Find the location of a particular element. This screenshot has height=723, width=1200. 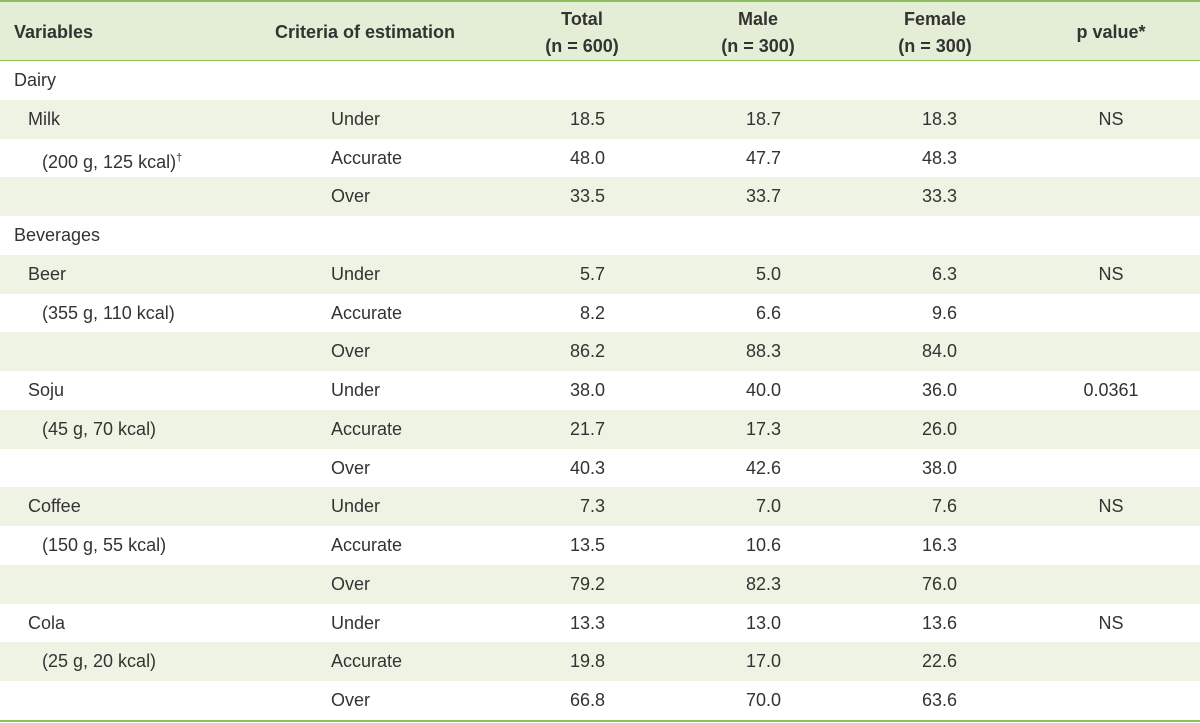

note-text: (355 g, 110 kcal) is located at coordinates (108, 312).